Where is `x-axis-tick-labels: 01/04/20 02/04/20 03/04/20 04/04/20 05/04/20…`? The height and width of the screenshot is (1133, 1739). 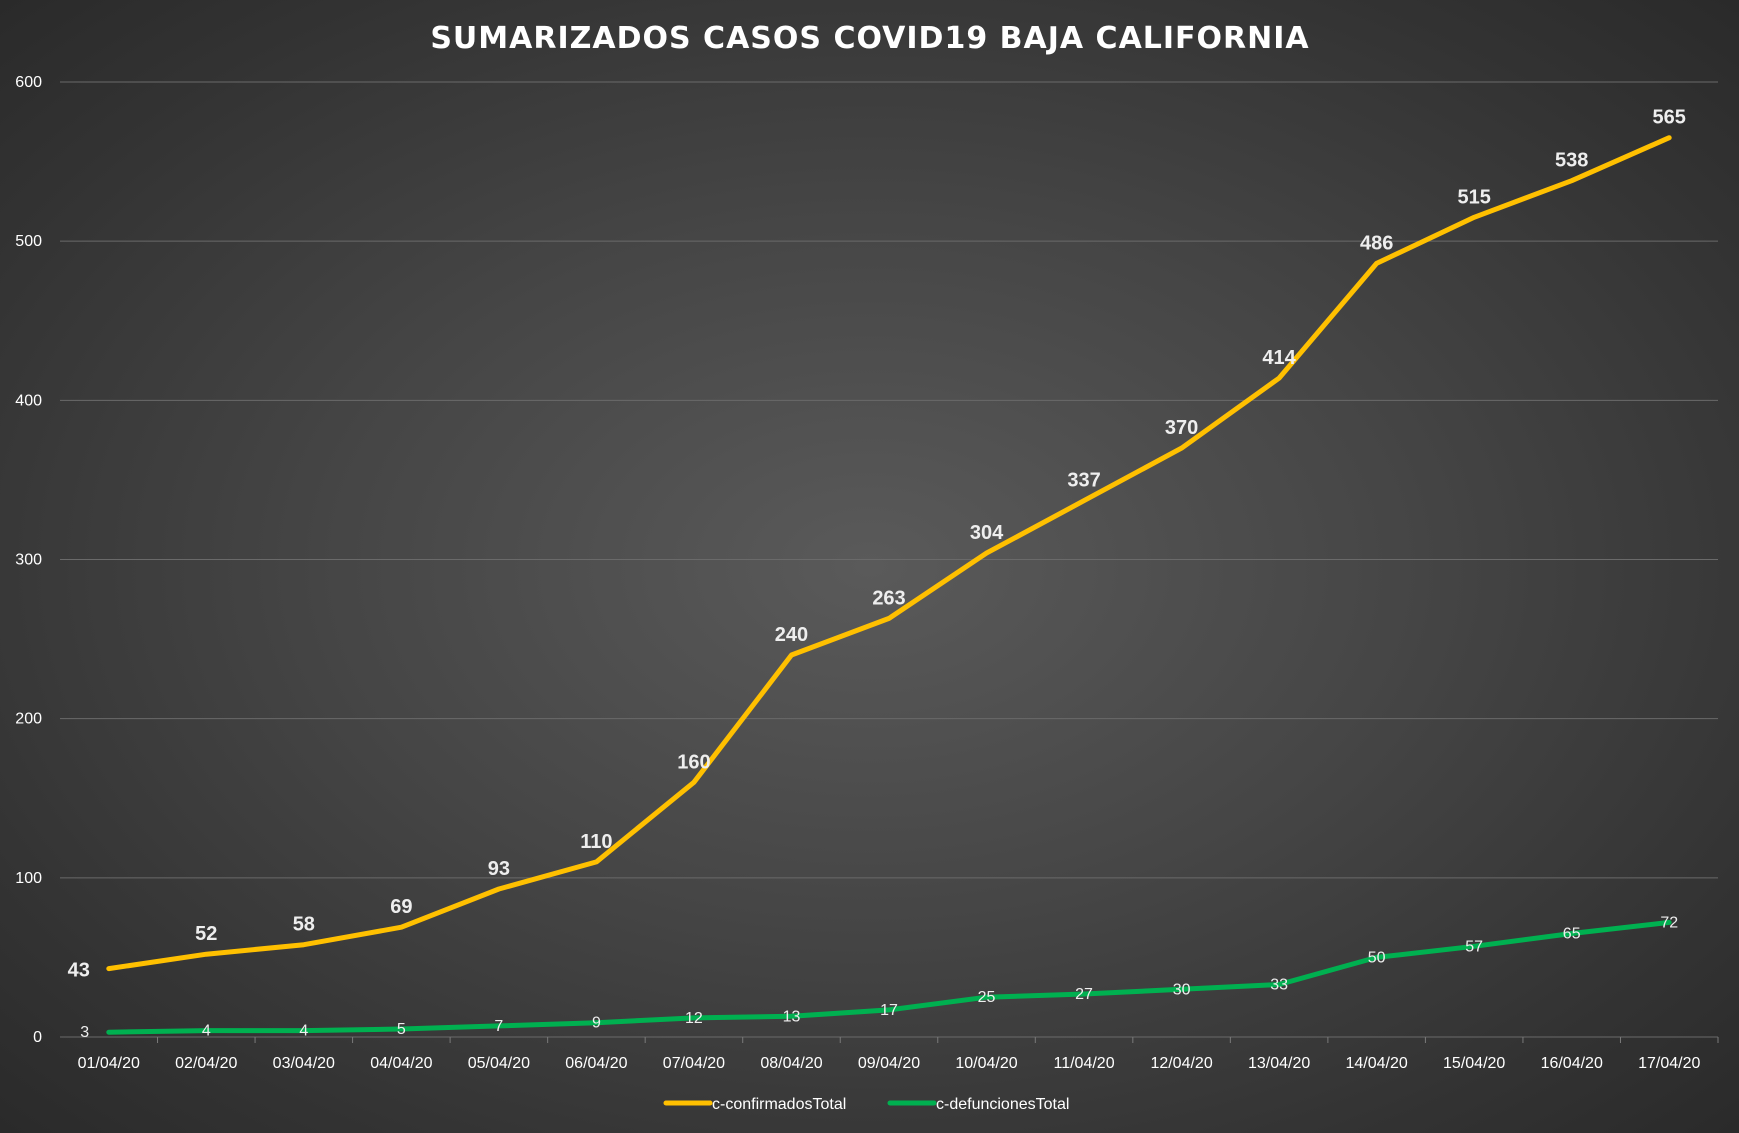
x-axis-tick-labels: 01/04/20 02/04/20 03/04/20 04/04/20 05/04/20… is located at coordinates (889, 1063).